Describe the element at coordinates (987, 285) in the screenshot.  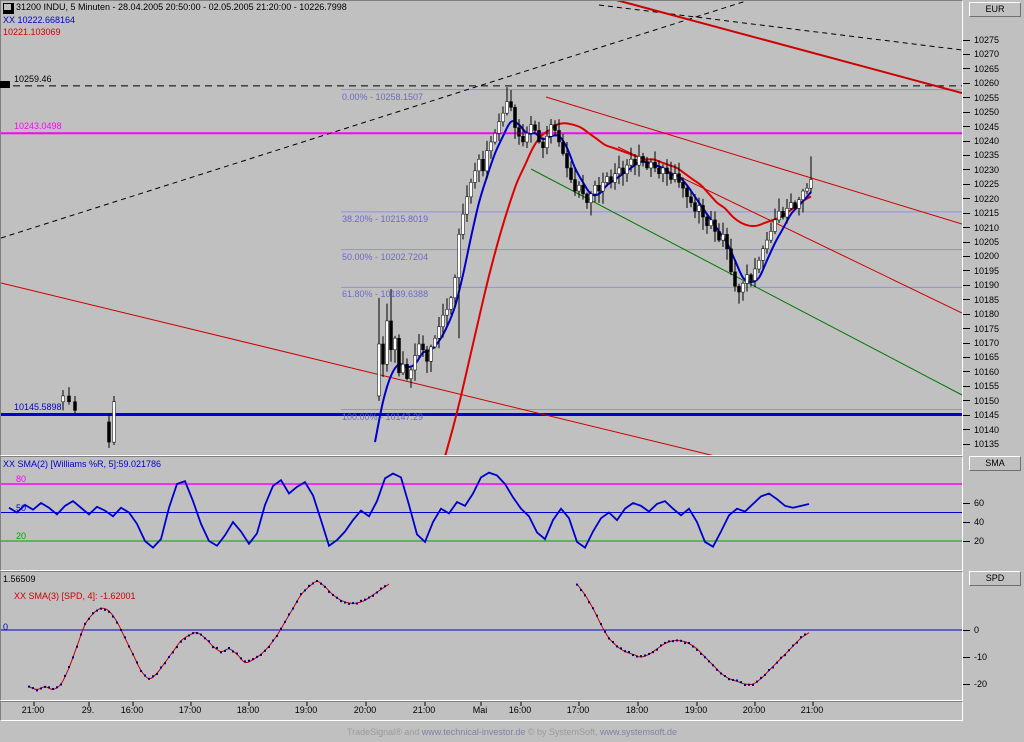
I see `price-axis-label-text: 10190` at that location.